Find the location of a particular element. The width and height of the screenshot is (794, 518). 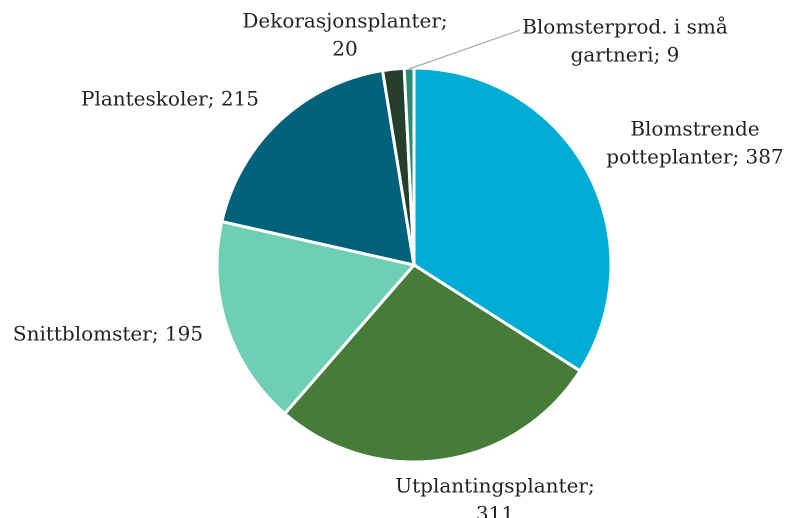

data-label: Blomsterprod. i små is located at coordinates (625, 27).